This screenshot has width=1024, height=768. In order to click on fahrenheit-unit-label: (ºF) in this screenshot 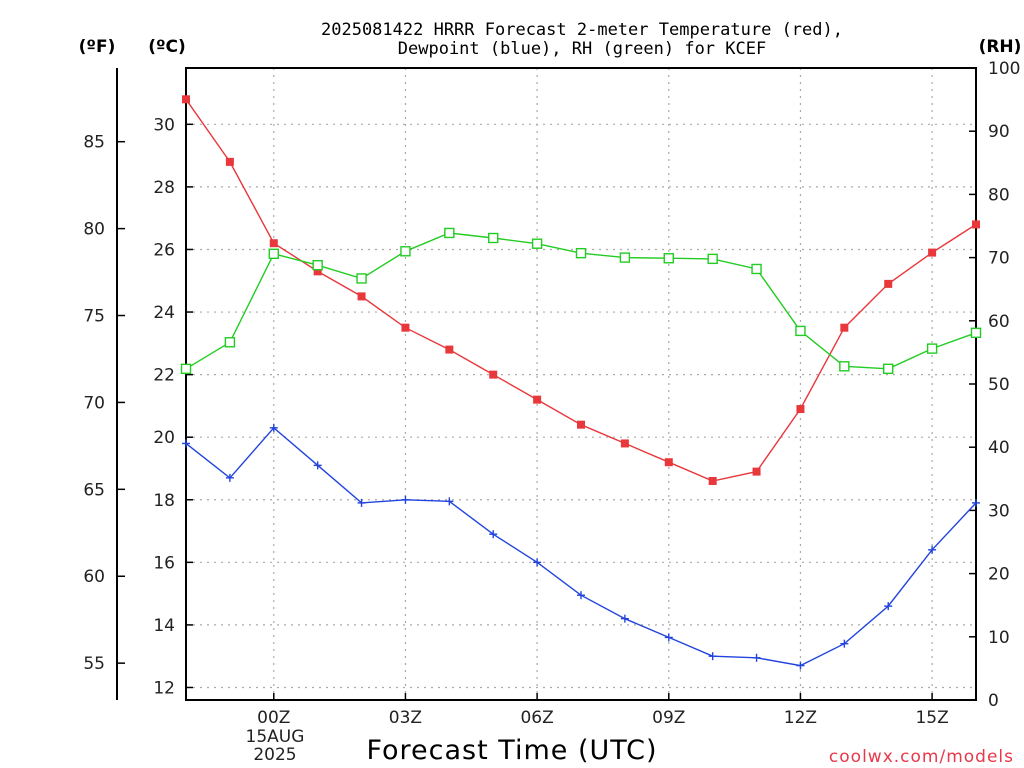, I will do `click(97, 47)`.